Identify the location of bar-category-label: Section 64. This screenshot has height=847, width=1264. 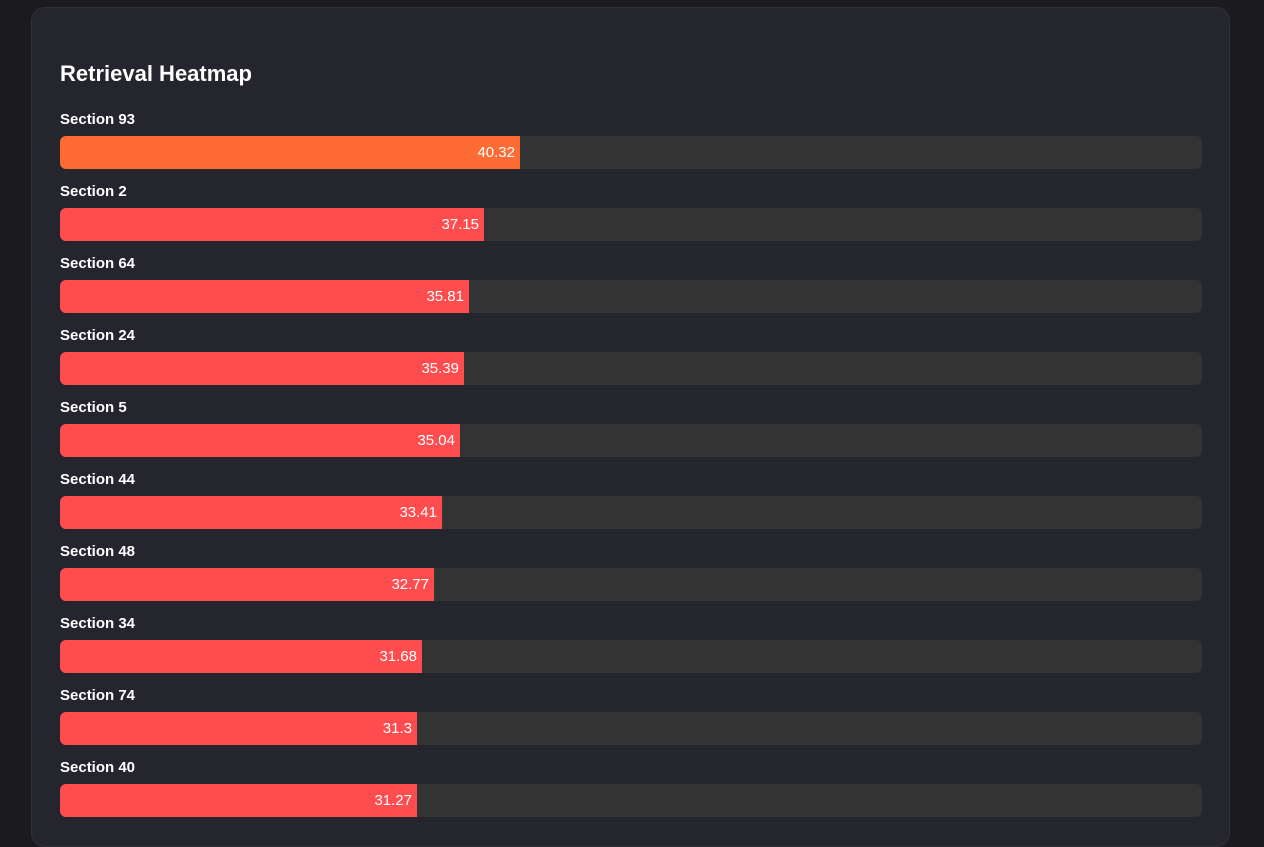
(98, 263).